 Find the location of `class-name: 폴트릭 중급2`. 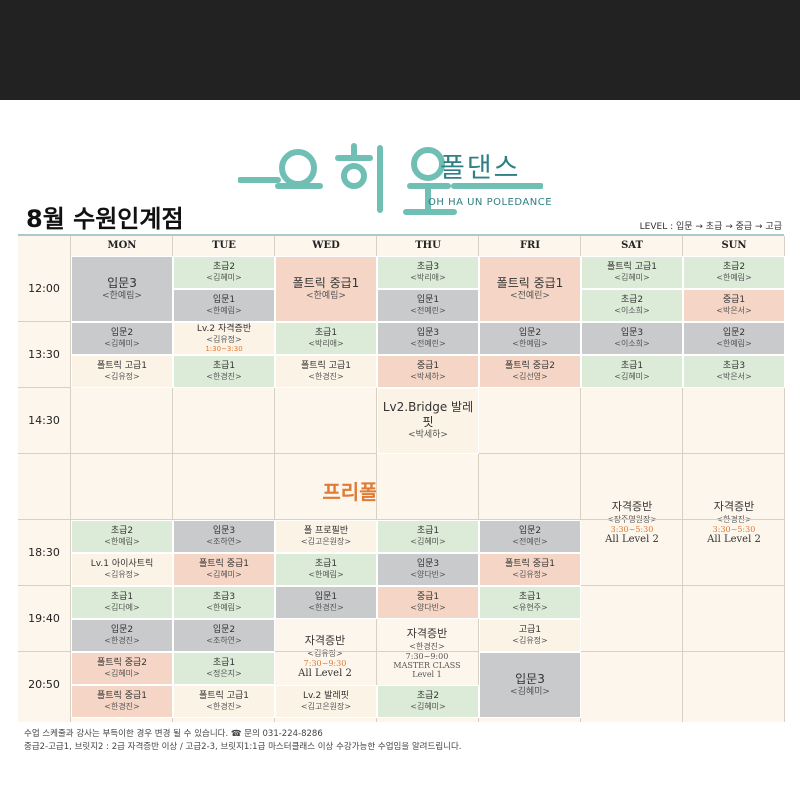

class-name: 폴트릭 중급2 is located at coordinates (530, 365).